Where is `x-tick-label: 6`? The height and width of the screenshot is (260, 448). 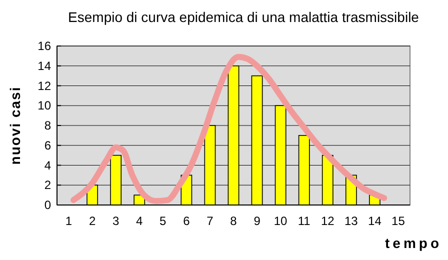 x-tick-label: 6 is located at coordinates (186, 221).